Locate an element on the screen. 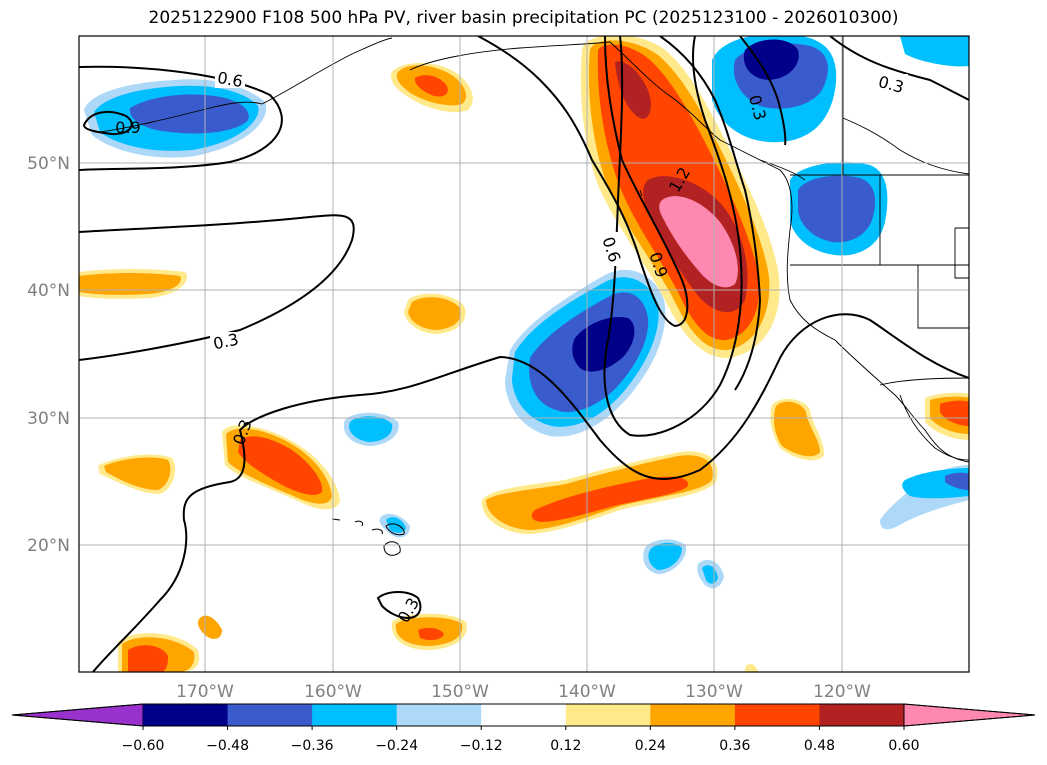 The width and height of the screenshot is (1047, 765). colorbar-tick-label: −0.12 is located at coordinates (481, 746).